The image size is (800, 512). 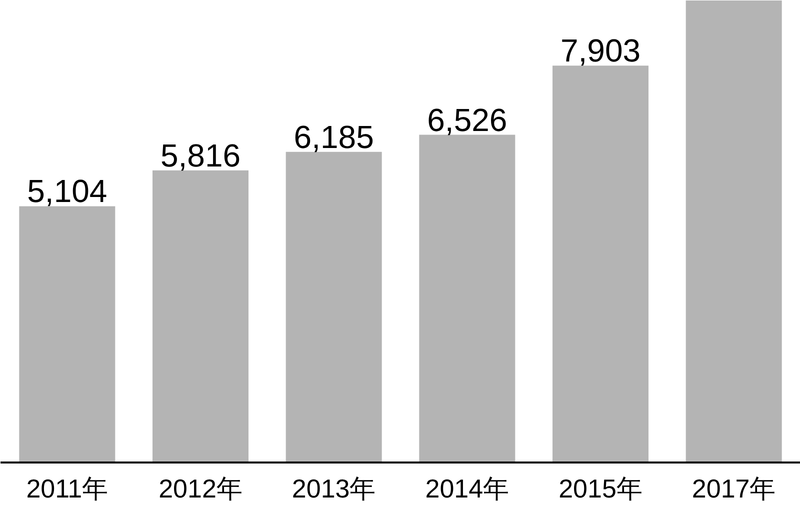 What do you see at coordinates (200, 489) in the screenshot?
I see `x-tick-label: 2012年` at bounding box center [200, 489].